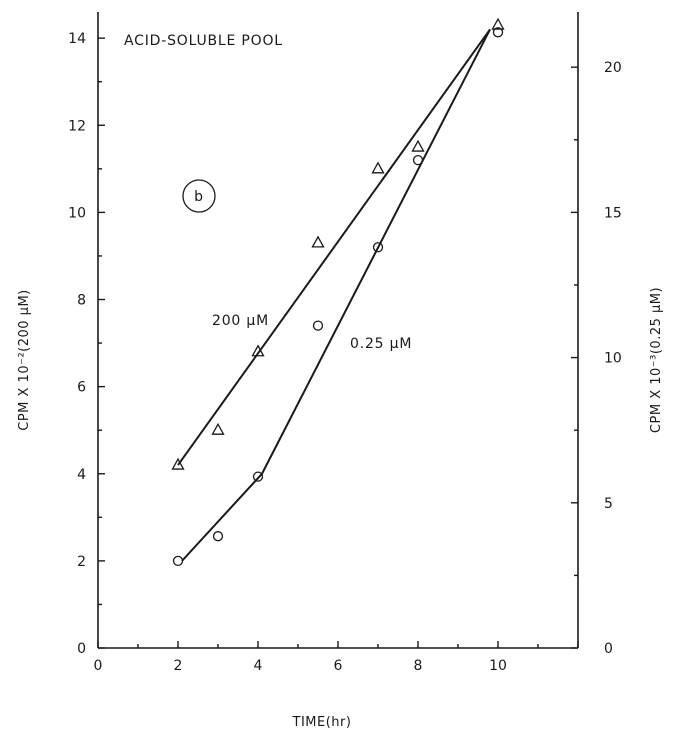  Describe the element at coordinates (240, 321) in the screenshot. I see `series-label-200uM: 200 μM` at that location.